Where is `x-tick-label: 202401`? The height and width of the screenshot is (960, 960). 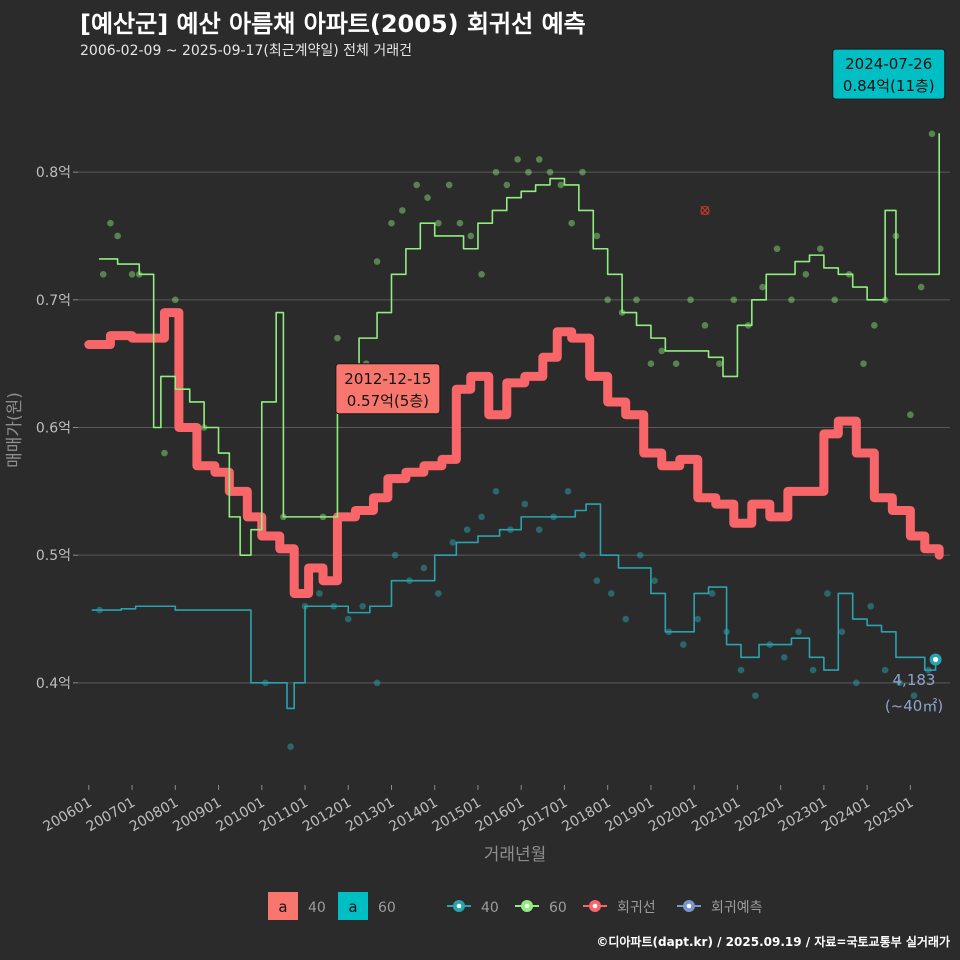 x-tick-label: 202401 is located at coordinates (846, 815).